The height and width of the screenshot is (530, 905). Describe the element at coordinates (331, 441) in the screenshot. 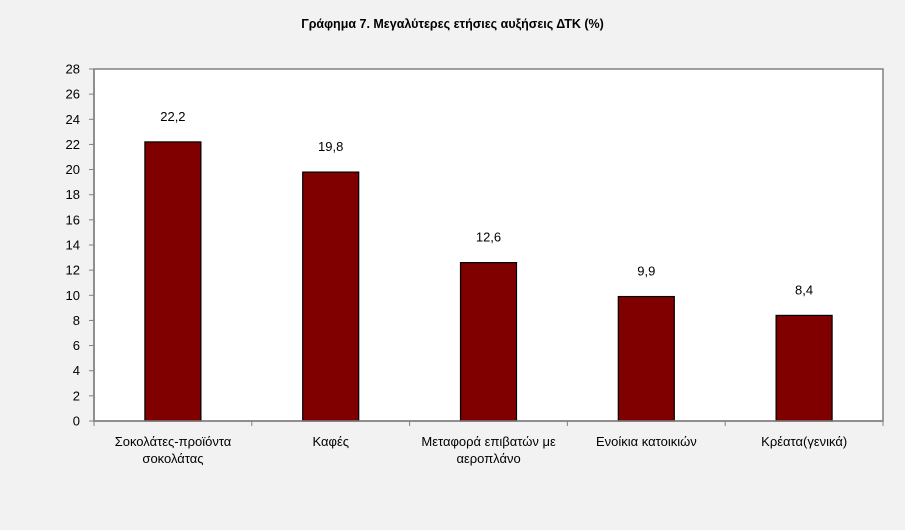

I see `x-tick-label: Καφές` at that location.